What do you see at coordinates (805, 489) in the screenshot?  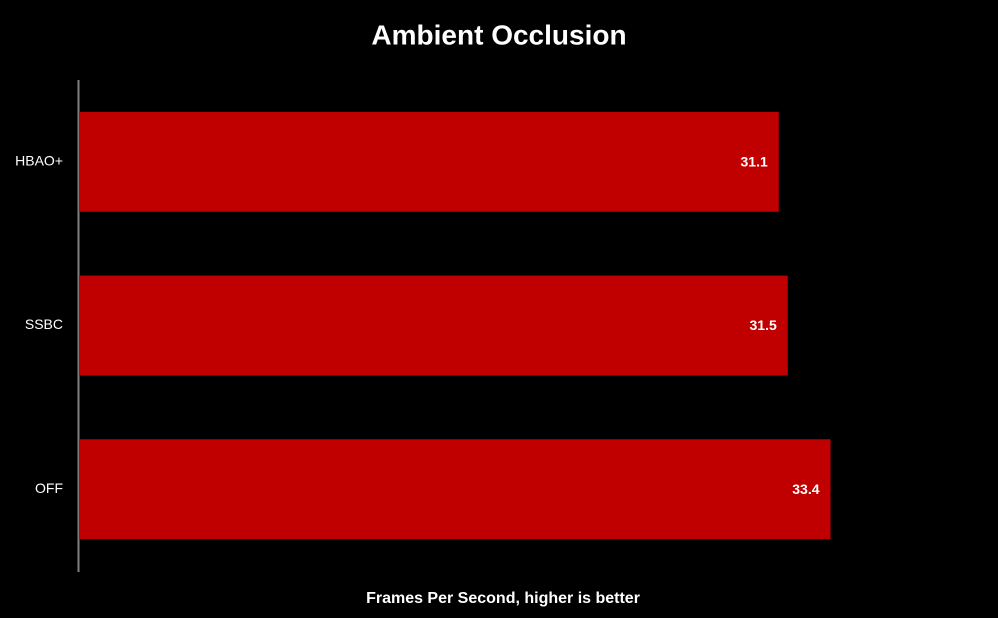 I see `value-label: 33.4` at bounding box center [805, 489].